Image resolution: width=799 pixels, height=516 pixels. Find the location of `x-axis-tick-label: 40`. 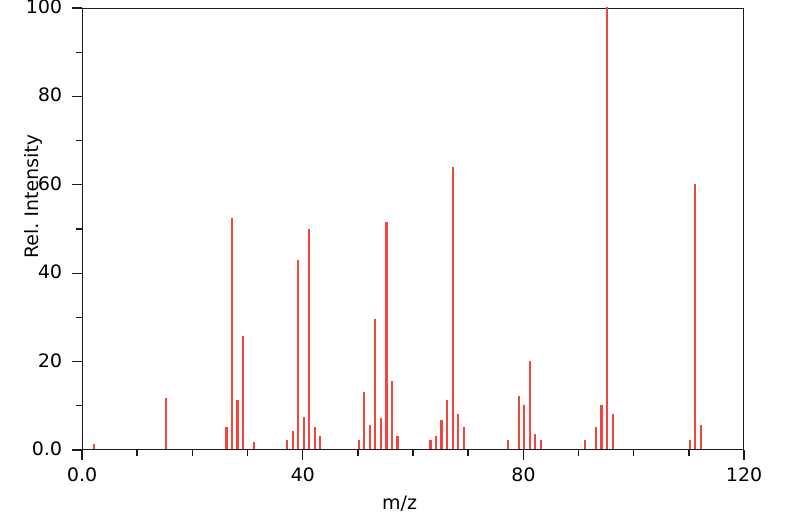

x-axis-tick-label: 40 is located at coordinates (302, 475).